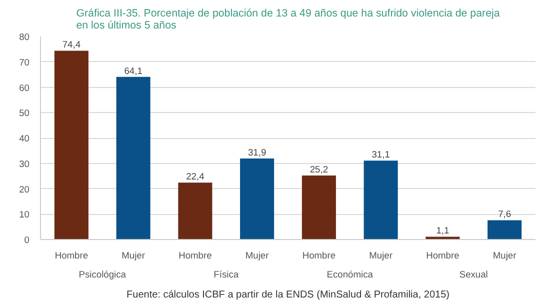 The width and height of the screenshot is (555, 305). Describe the element at coordinates (24, 163) in the screenshot. I see `y-tick-label: 30` at that location.